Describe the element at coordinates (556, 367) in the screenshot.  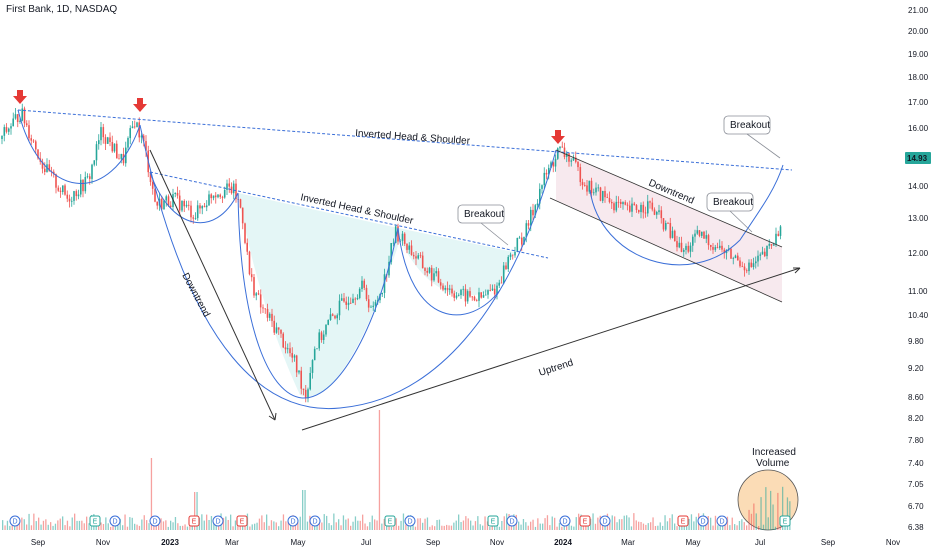
I see `uptrend-label: Uptrend` at that location.